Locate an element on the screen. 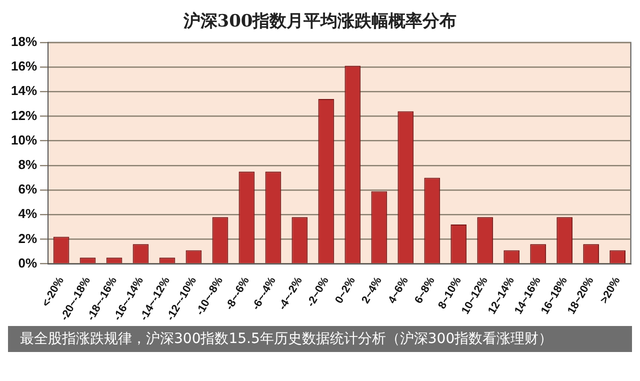  y-tick-label: 6% is located at coordinates (28, 189).